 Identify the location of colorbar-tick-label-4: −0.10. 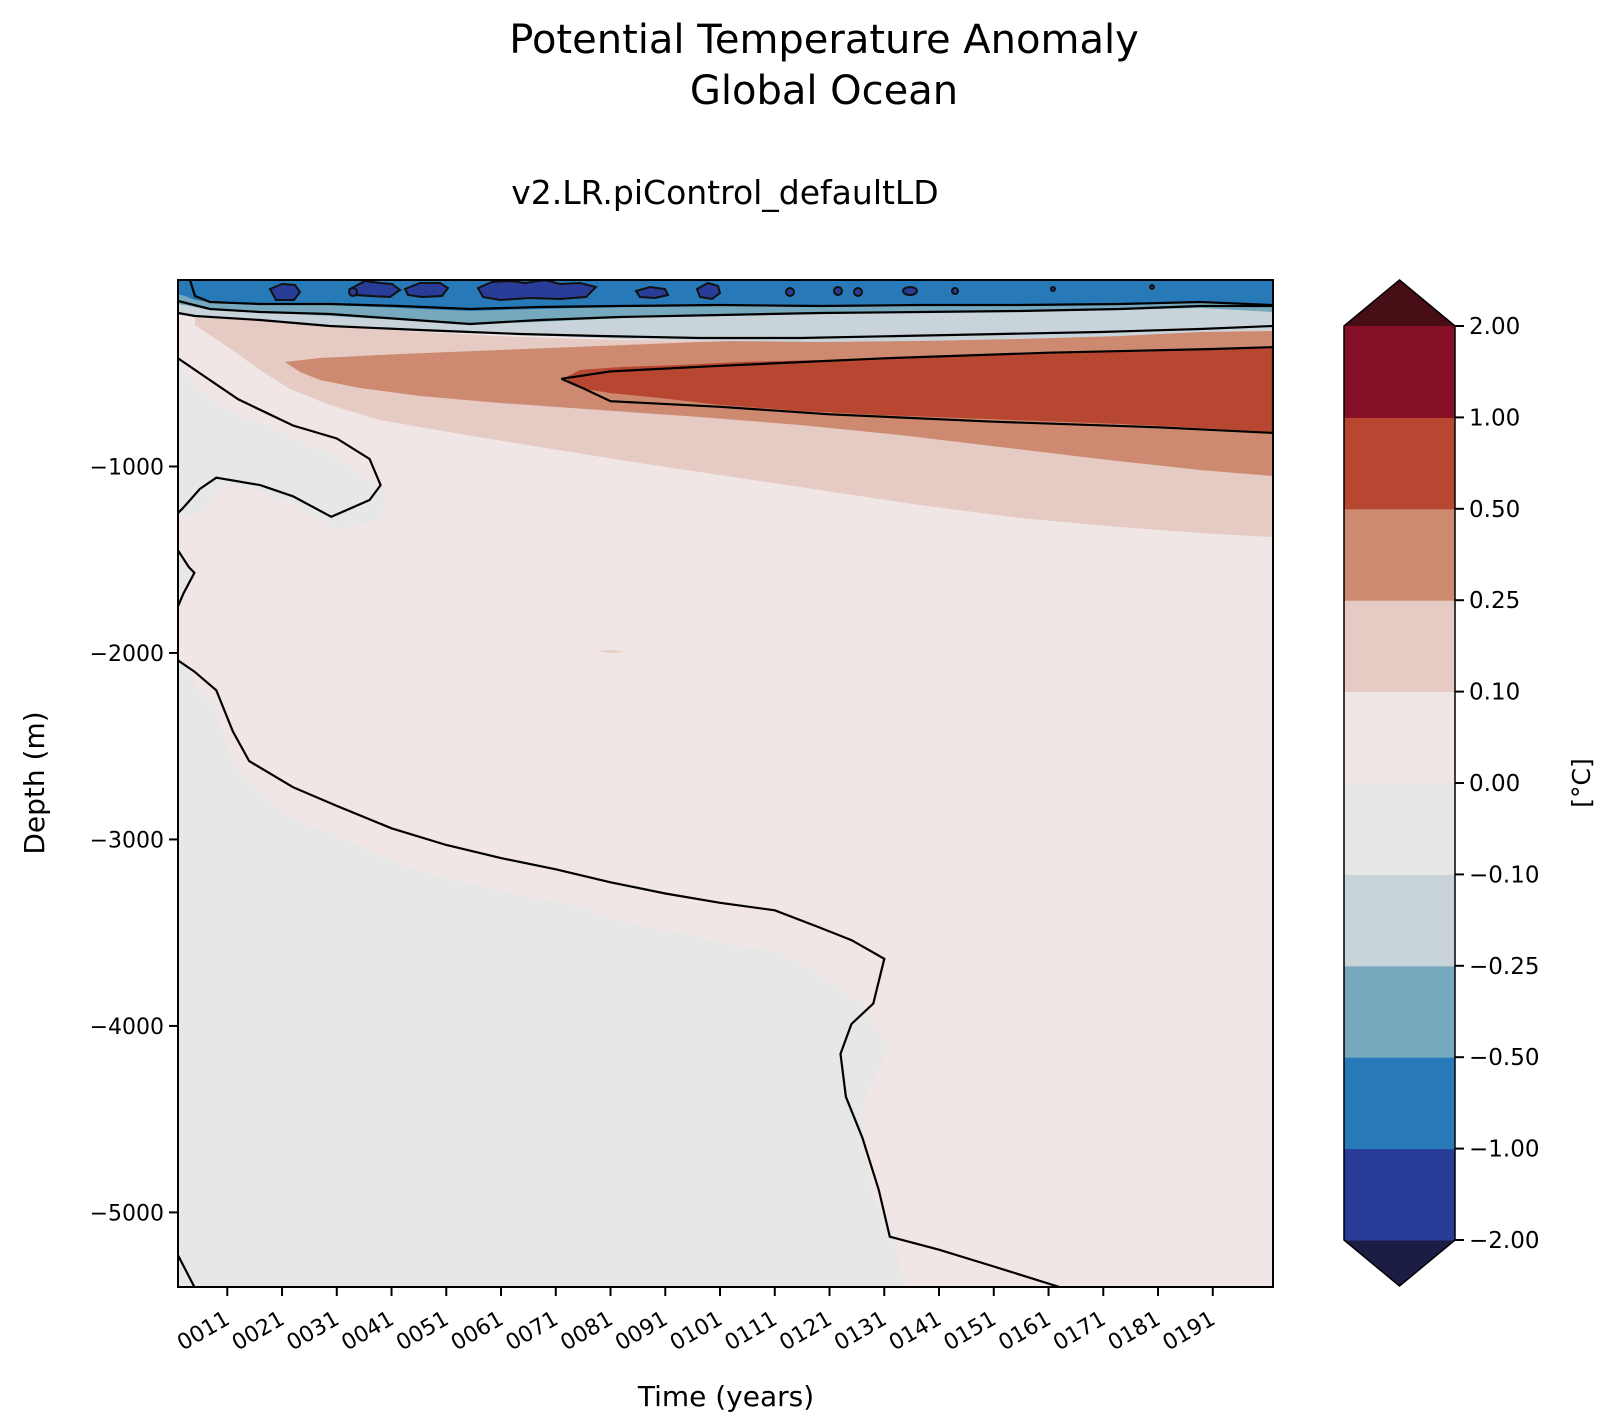
(1504, 875).